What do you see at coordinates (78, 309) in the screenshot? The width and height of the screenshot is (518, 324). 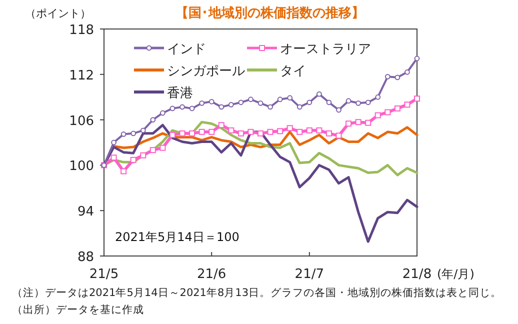 I see `text: （出所）データを基に作成` at bounding box center [78, 309].